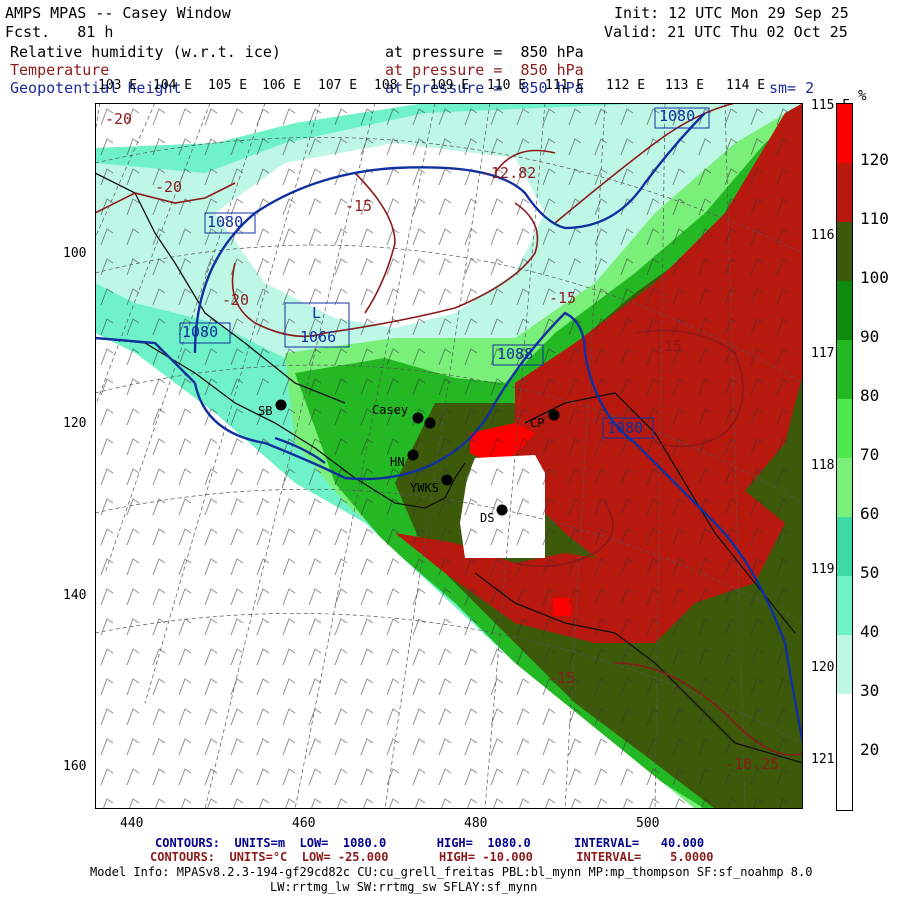 The height and width of the screenshot is (900, 900). I want to click on lon-label: 104 E, so click(173, 85).